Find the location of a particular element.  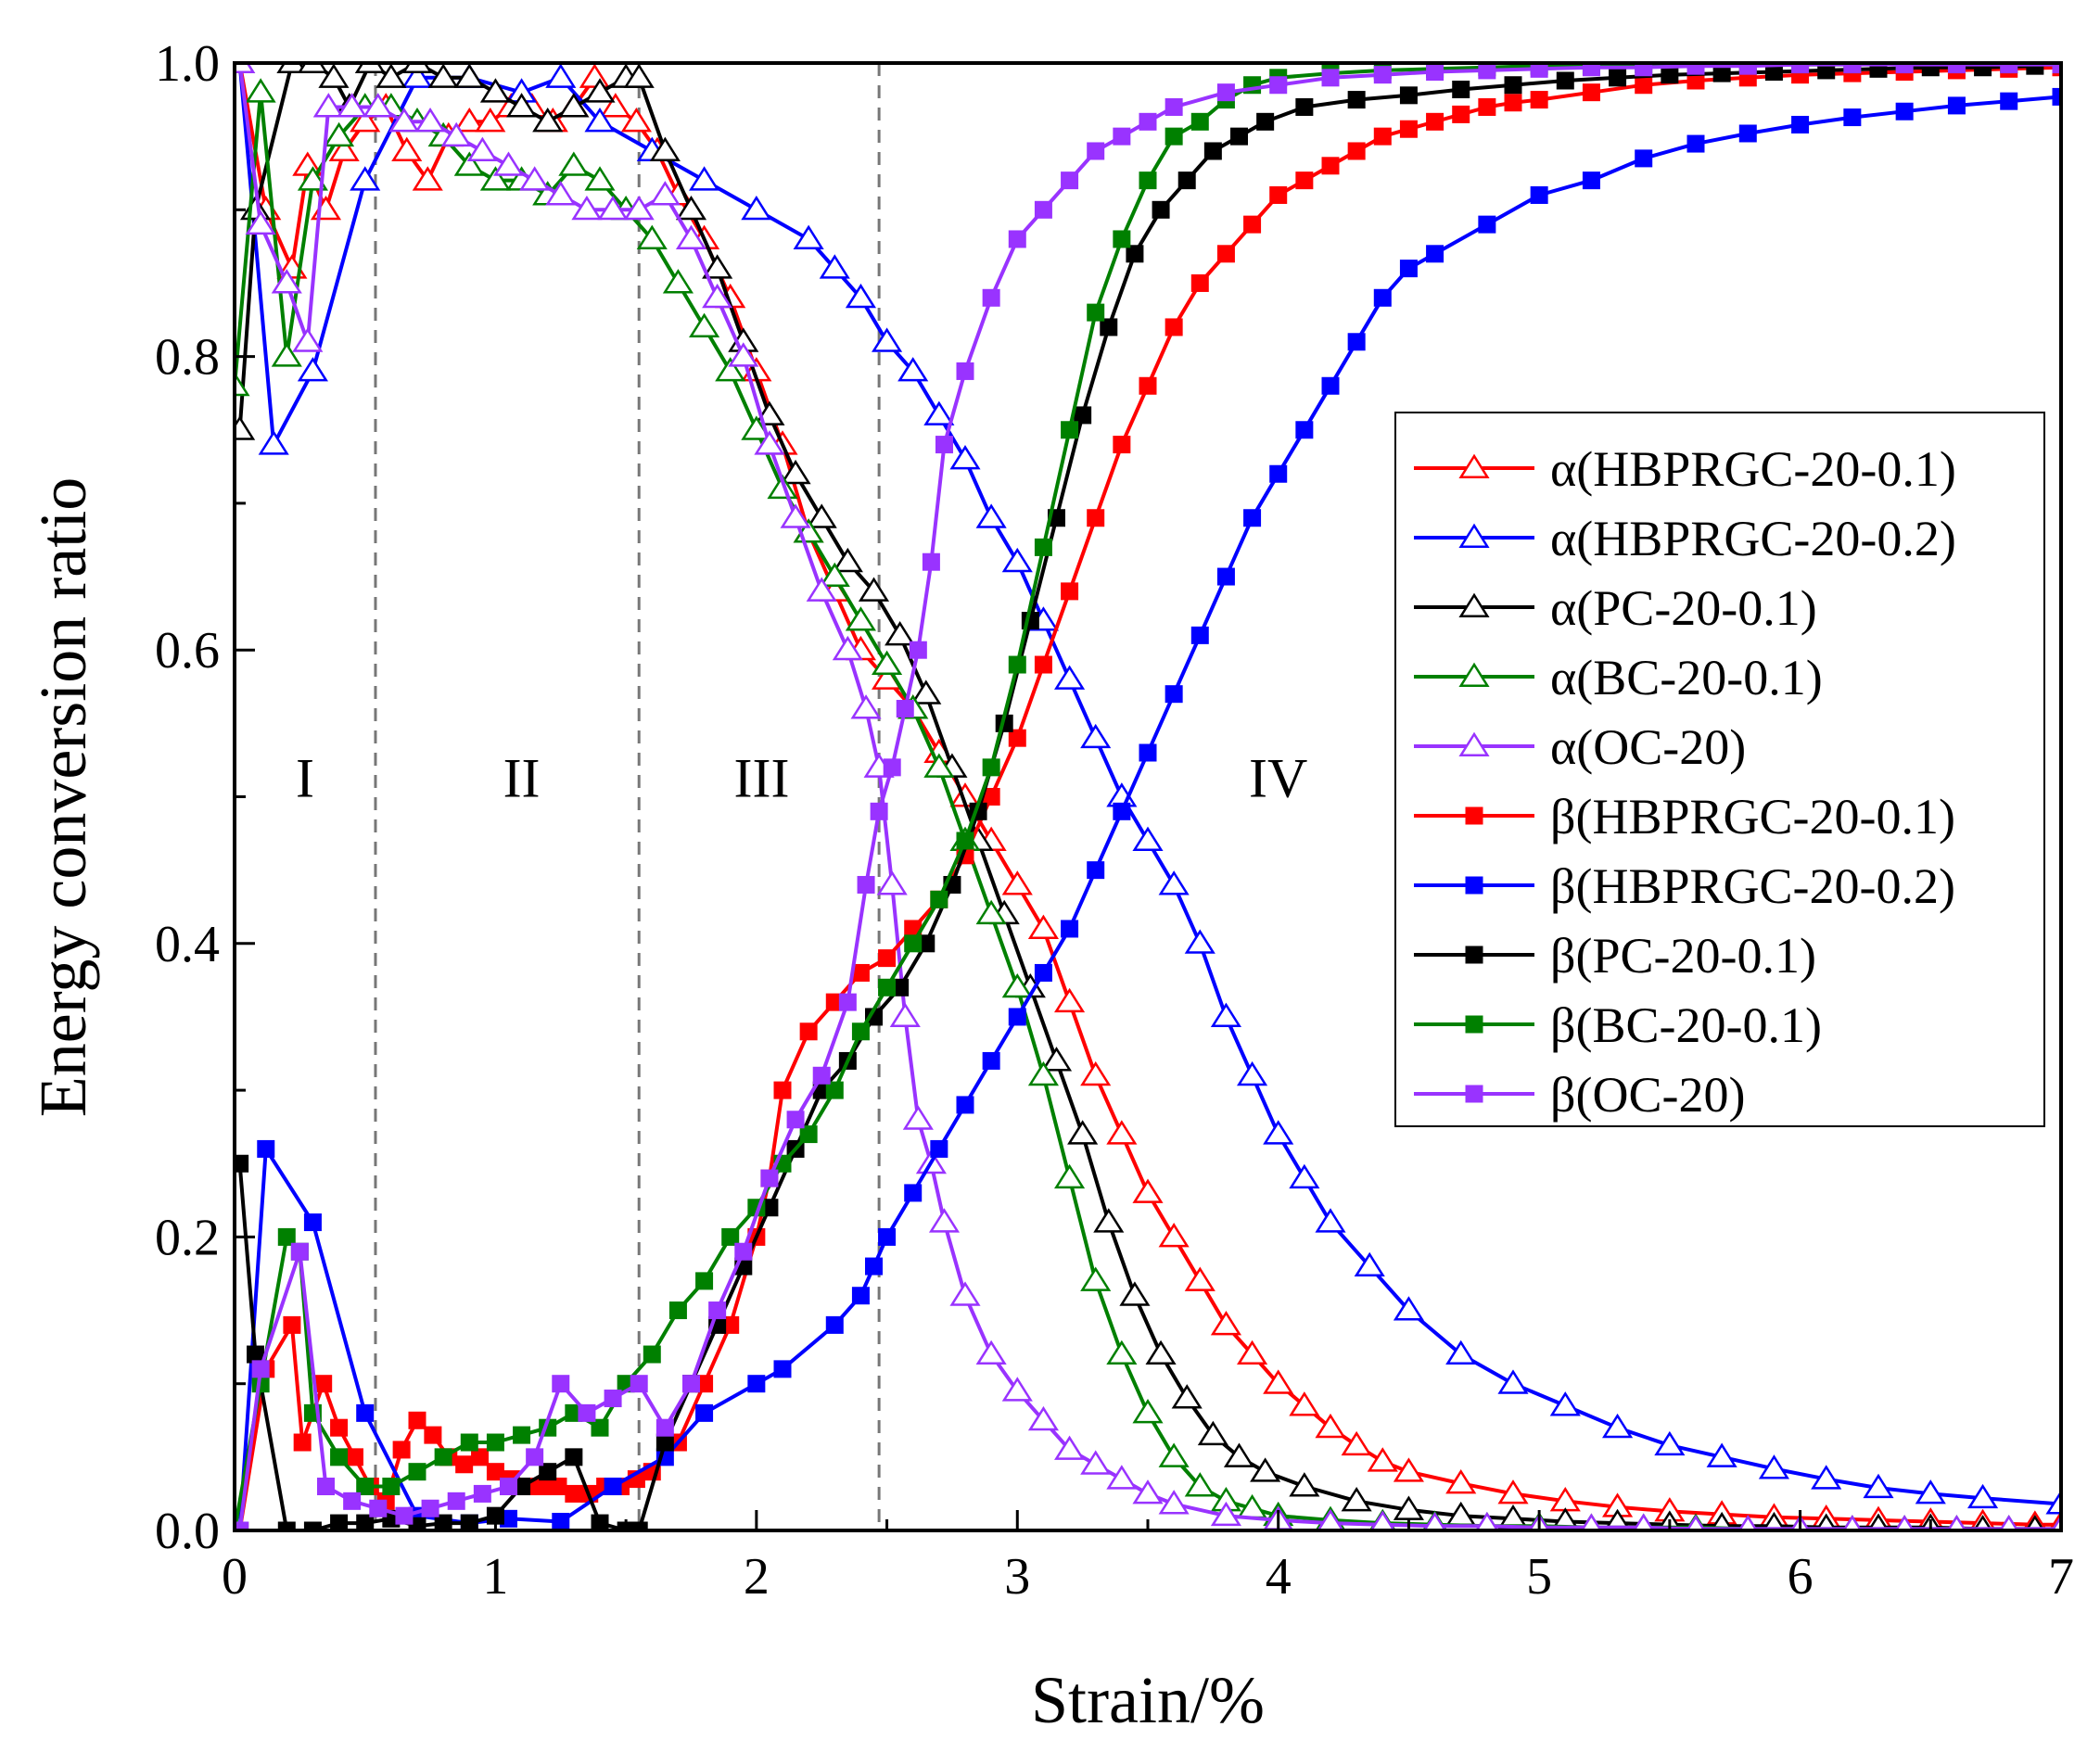

y-tick-label: 0.0 is located at coordinates (187, 1531).